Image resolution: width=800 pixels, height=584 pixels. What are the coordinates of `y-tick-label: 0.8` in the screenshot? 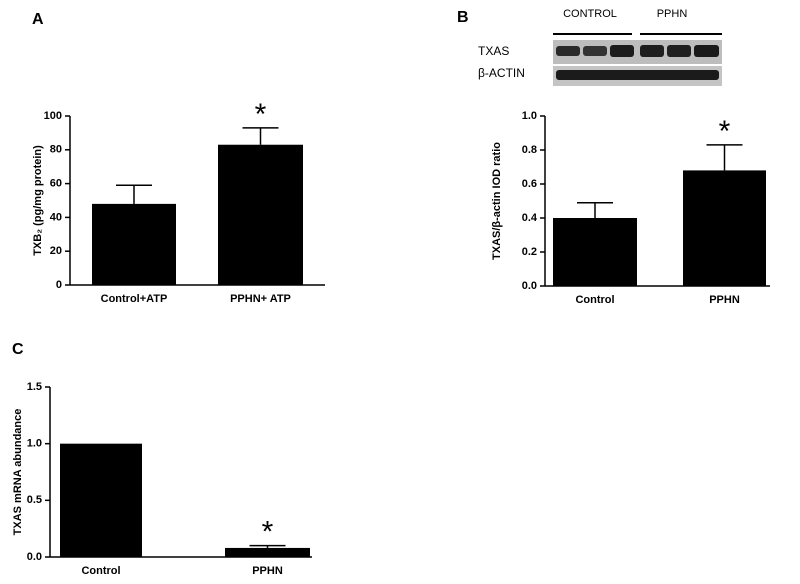 It's located at (529, 150).